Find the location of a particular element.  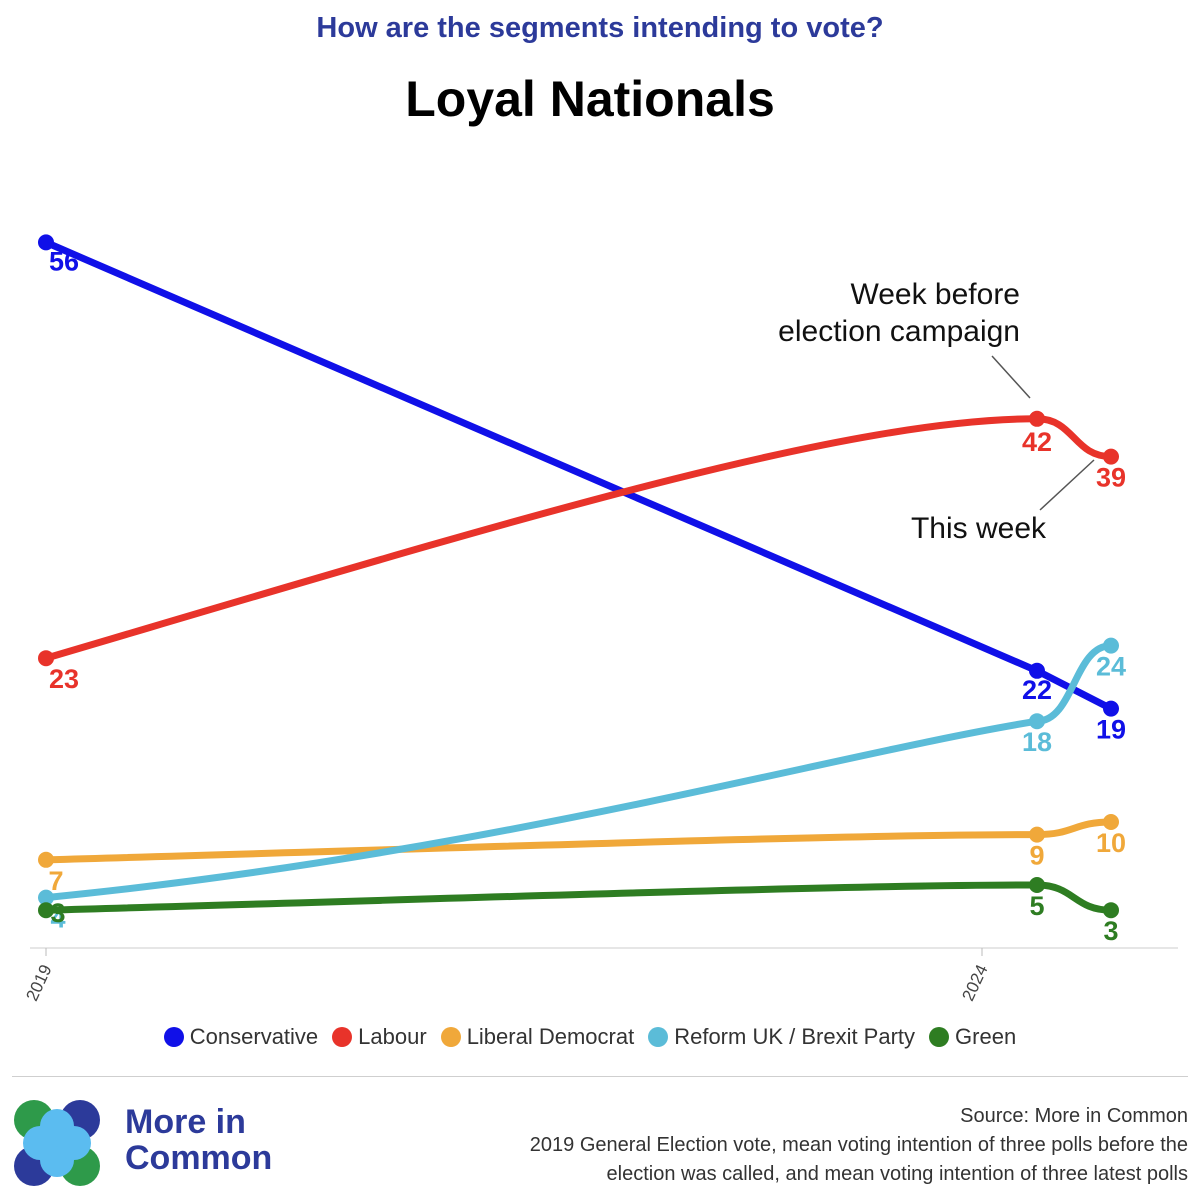

legend-label: Conservative is located at coordinates (254, 1036).